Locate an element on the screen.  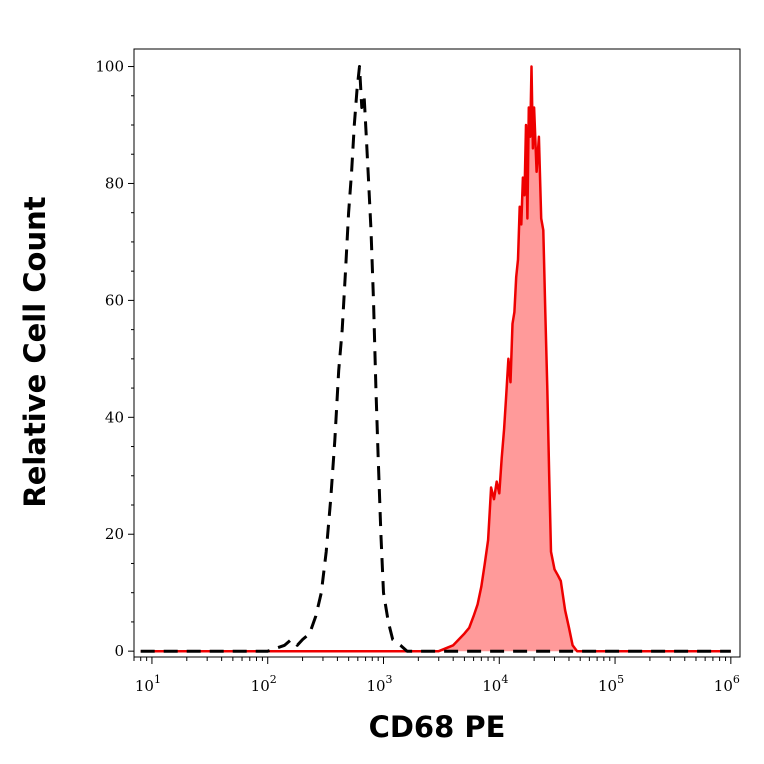
x-tick-label: 10⁴ is located at coordinates (495, 684).